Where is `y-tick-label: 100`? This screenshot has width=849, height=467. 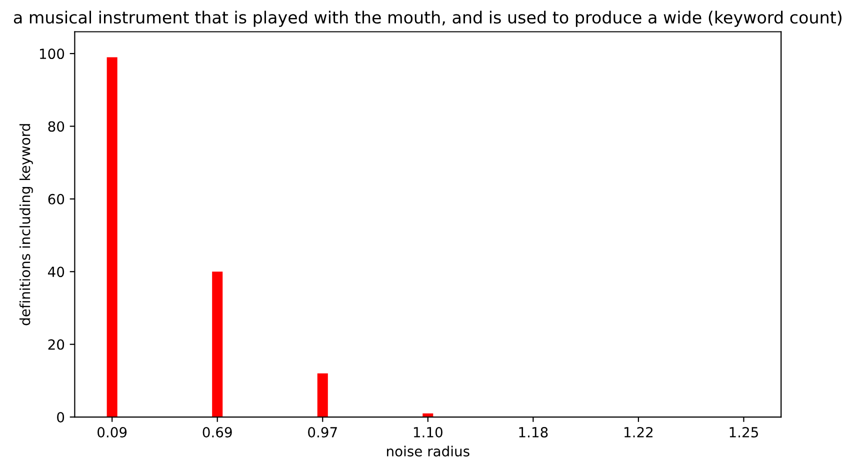 y-tick-label: 100 is located at coordinates (52, 54).